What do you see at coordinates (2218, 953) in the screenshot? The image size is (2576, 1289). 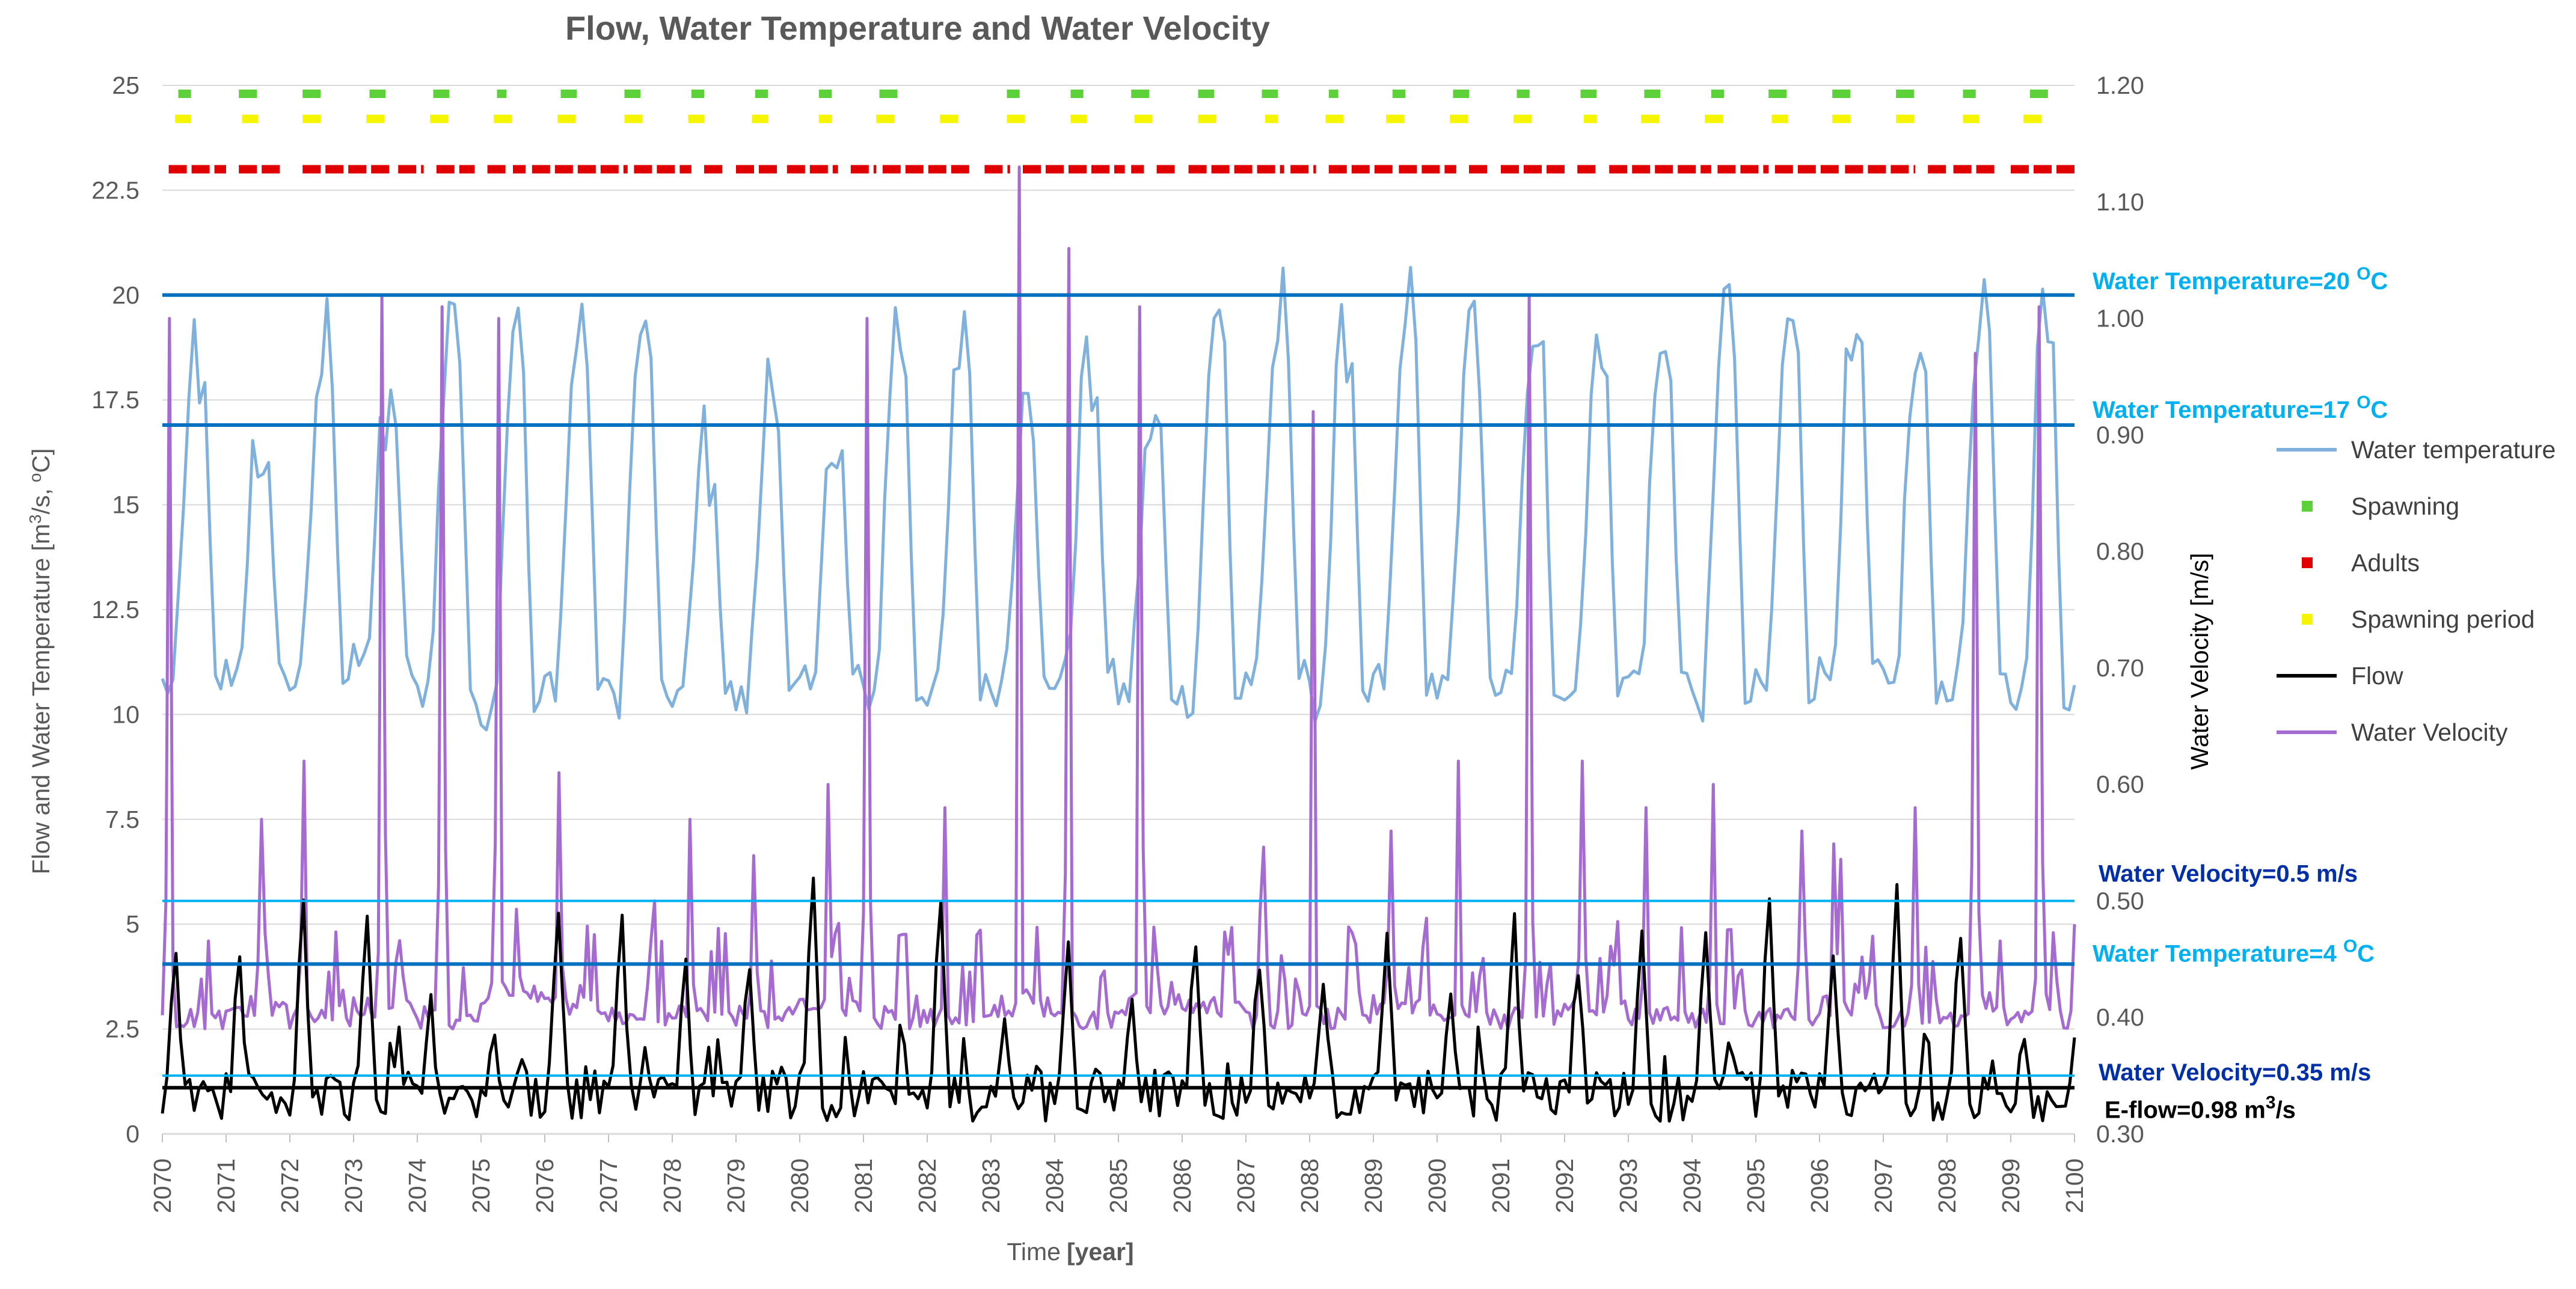 I see `ref-label-text: Water Temperature=4` at bounding box center [2218, 953].